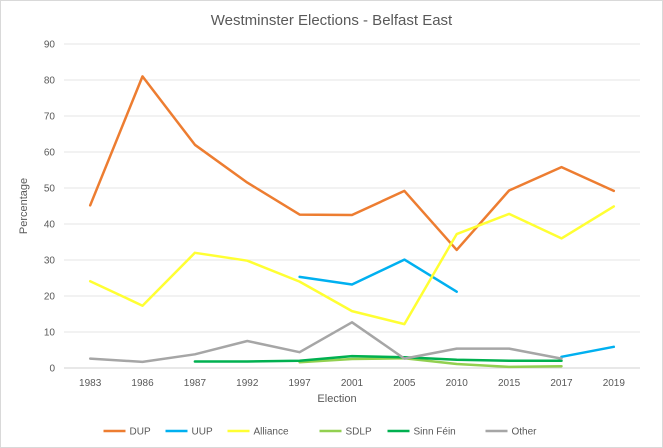 The image size is (663, 448). What do you see at coordinates (50, 117) in the screenshot?
I see `y-tick-label: 70` at bounding box center [50, 117].